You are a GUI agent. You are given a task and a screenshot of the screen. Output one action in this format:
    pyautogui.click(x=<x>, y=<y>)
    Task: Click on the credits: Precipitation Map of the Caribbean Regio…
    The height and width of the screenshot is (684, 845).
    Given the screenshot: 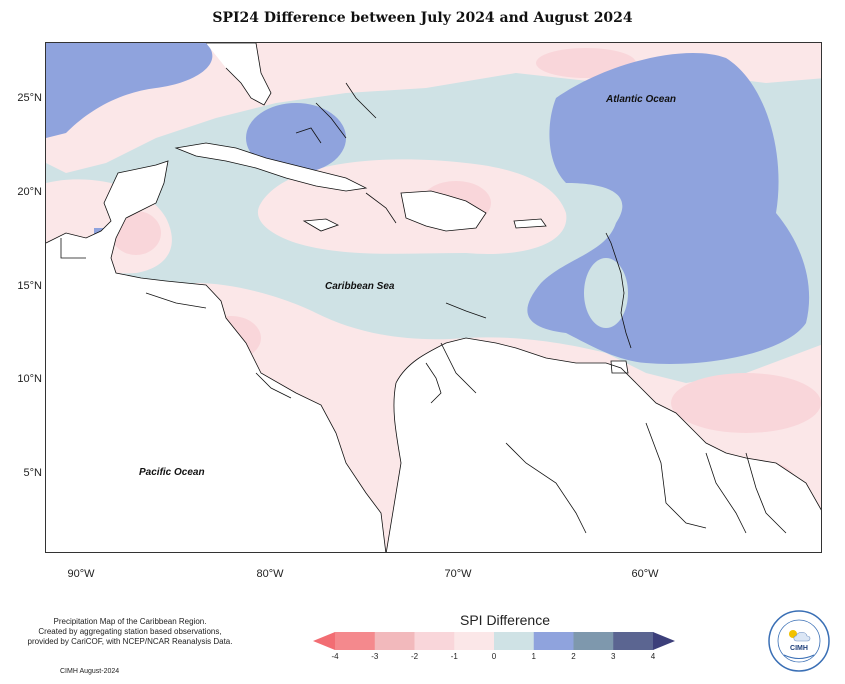 What is the action you would take?
    pyautogui.click(x=130, y=632)
    